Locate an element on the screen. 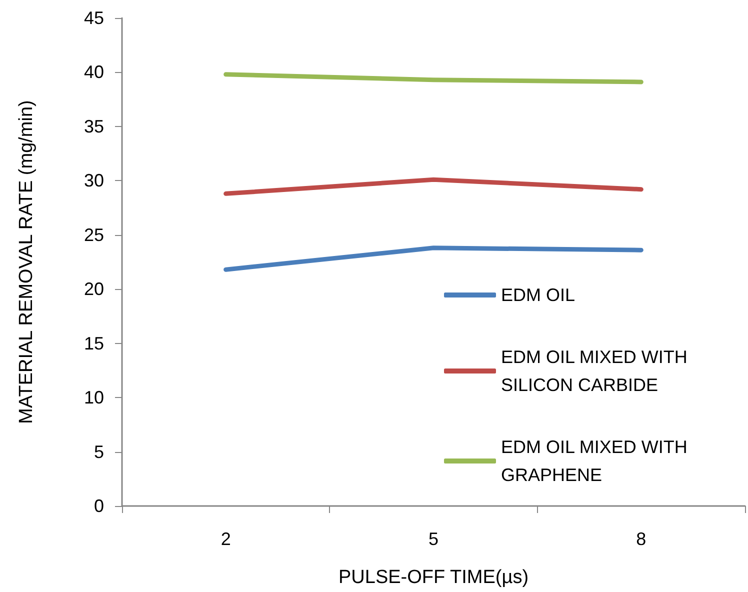 Image resolution: width=748 pixels, height=592 pixels. y-tick-label: 0 is located at coordinates (99, 506).